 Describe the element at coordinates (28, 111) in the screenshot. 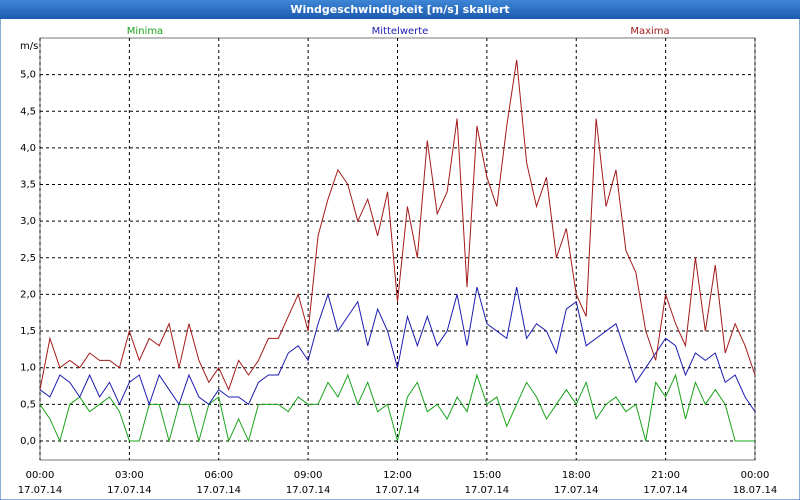

I see `y-tick-label: 4,5` at that location.